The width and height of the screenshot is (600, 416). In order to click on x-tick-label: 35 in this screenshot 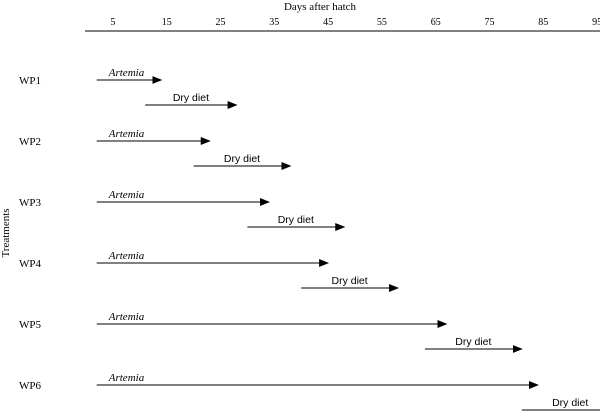, I will do `click(274, 22)`.